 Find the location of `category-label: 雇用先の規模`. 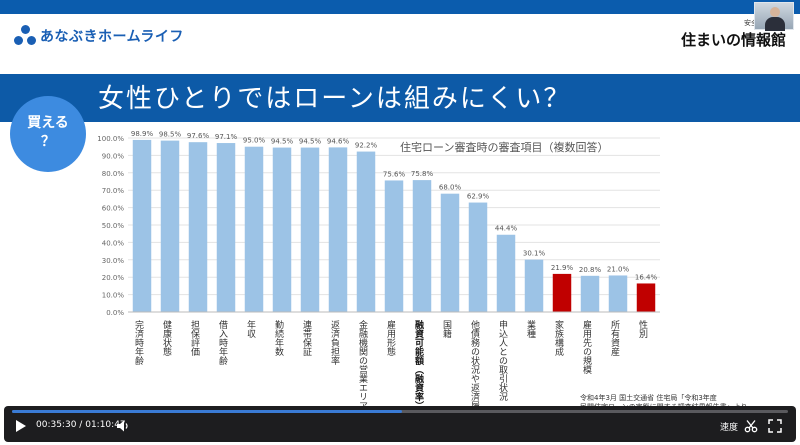

category-label: 雇用先の規模 is located at coordinates (586, 347).